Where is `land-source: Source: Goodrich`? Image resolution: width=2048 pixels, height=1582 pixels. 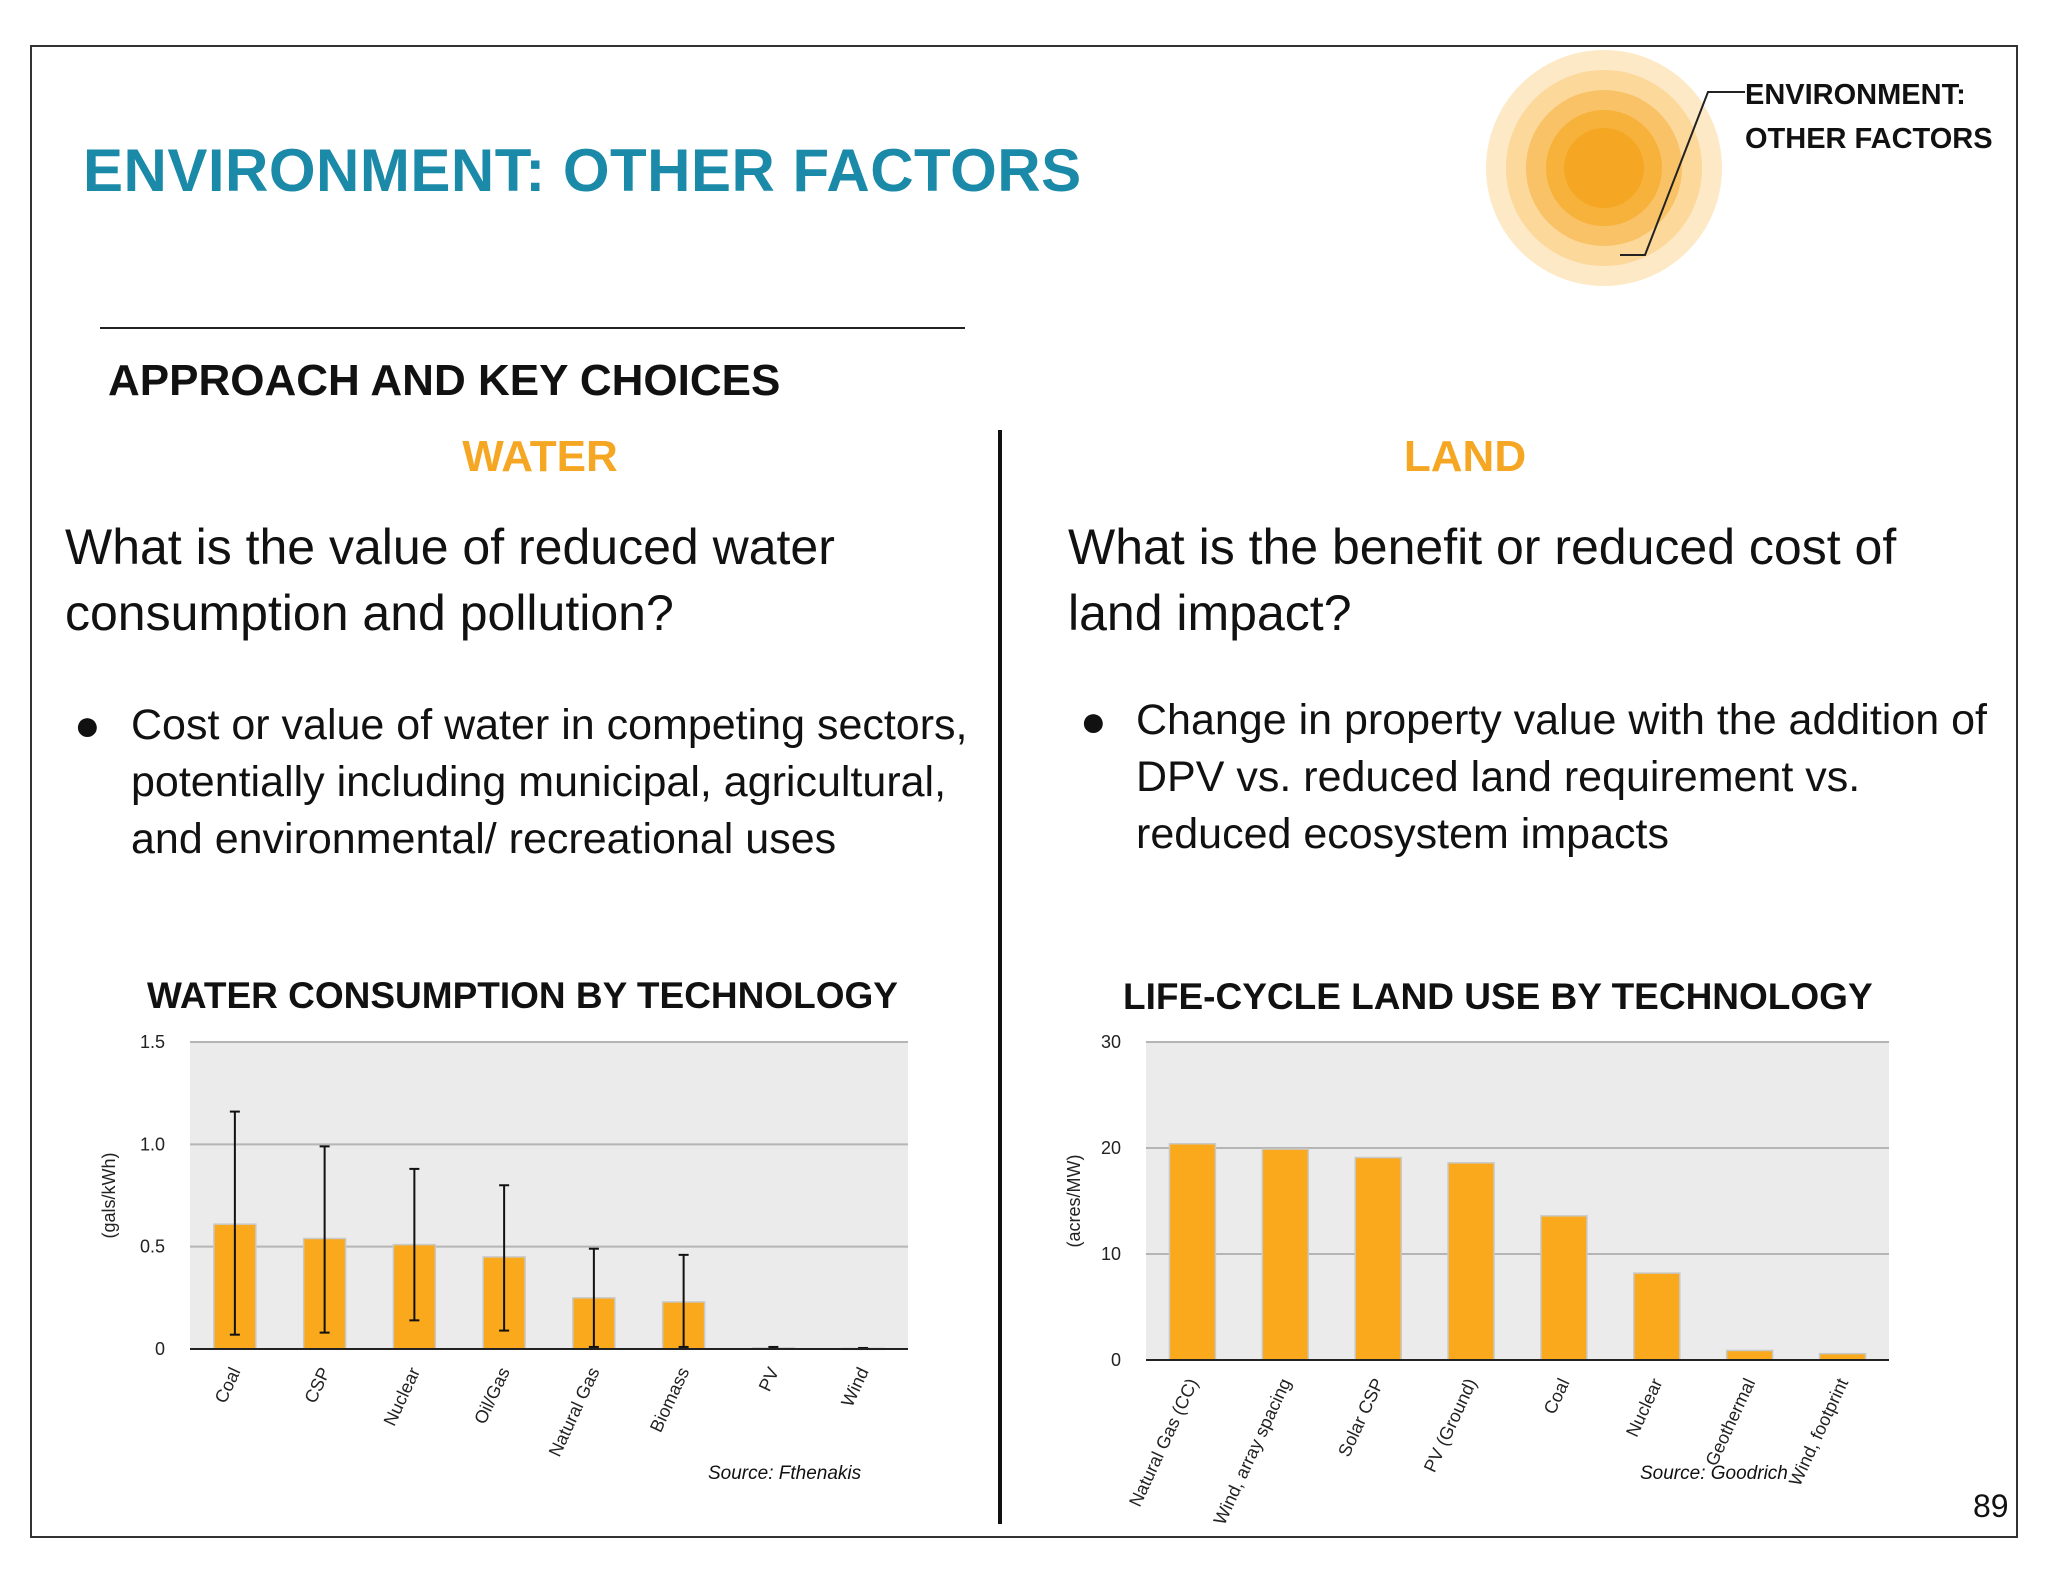
land-source: Source: Goodrich is located at coordinates (1714, 1473).